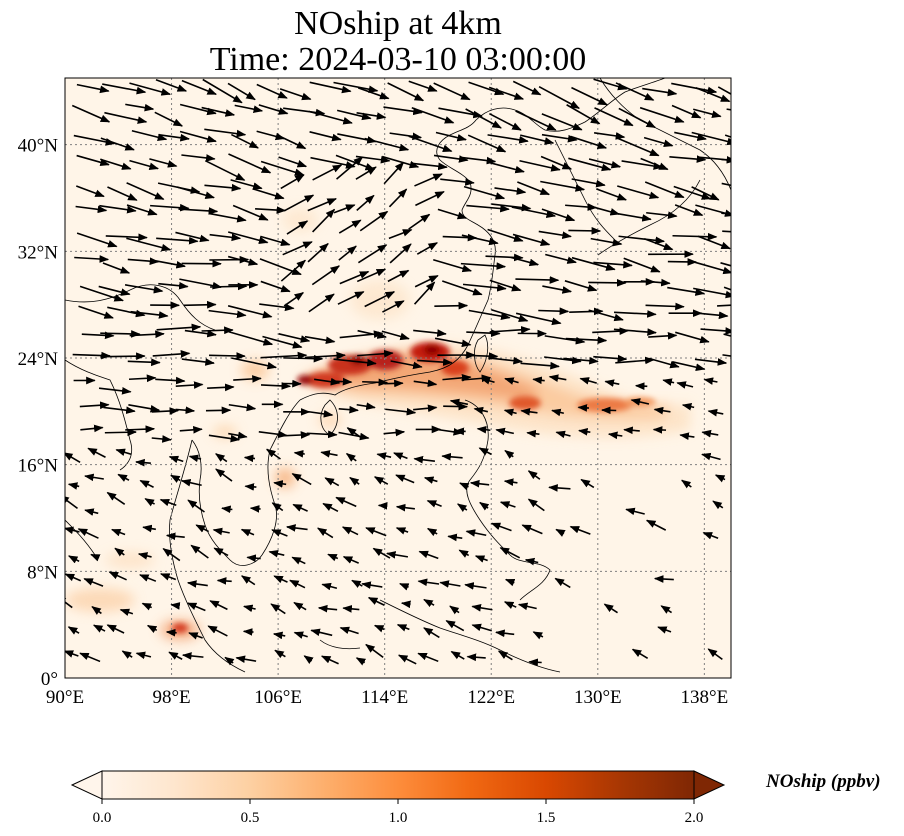 The image size is (904, 836). I want to click on lon-tick-label: 130°E, so click(598, 697).